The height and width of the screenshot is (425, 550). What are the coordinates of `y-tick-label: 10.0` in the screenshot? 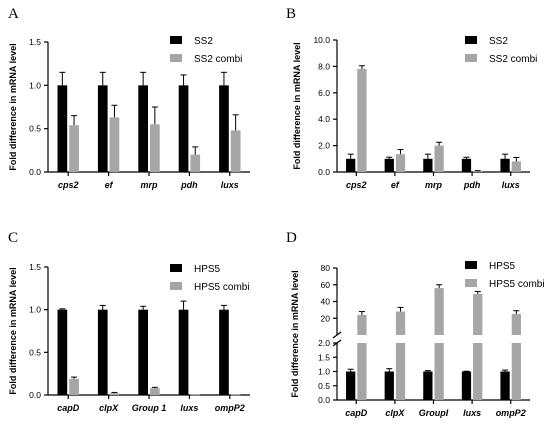 It's located at (321, 40).